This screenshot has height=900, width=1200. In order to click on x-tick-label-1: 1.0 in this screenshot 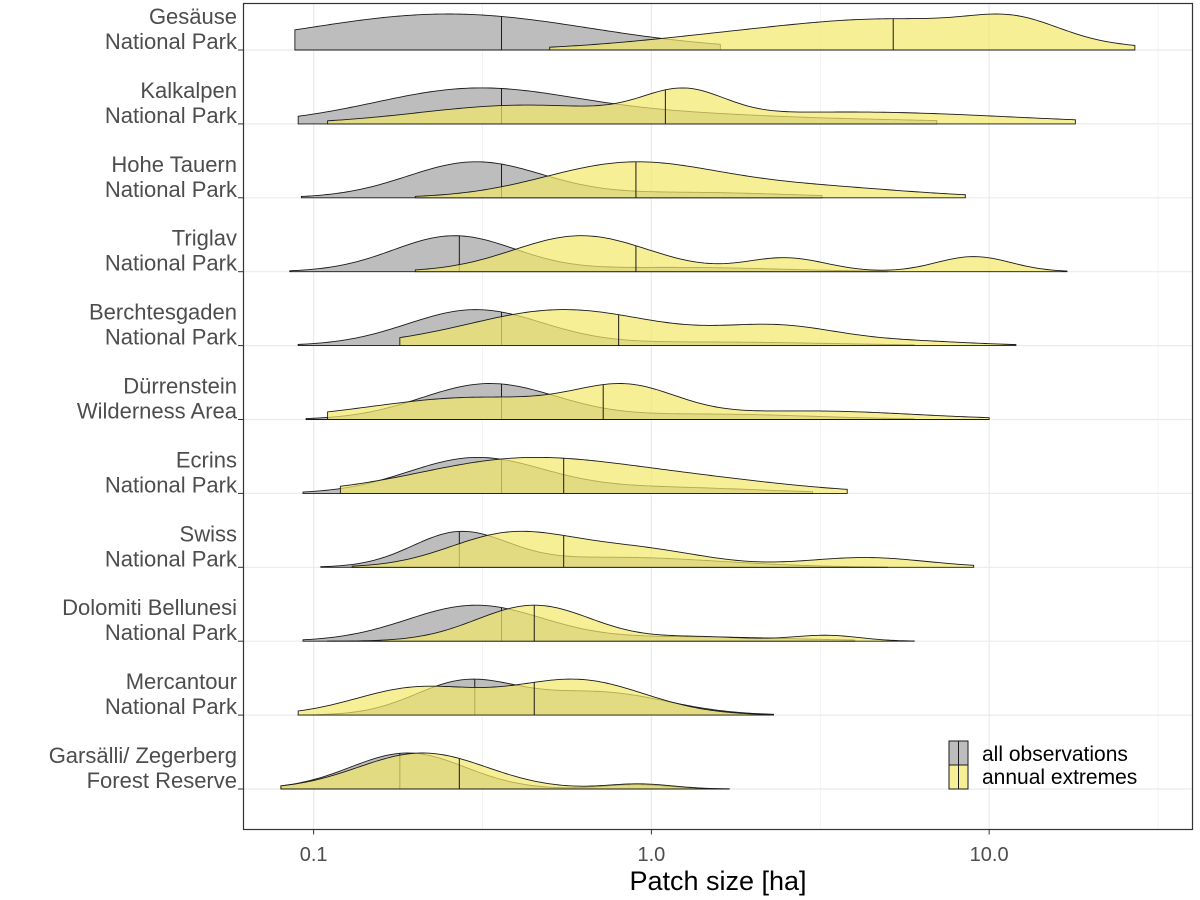, I will do `click(651, 855)`.